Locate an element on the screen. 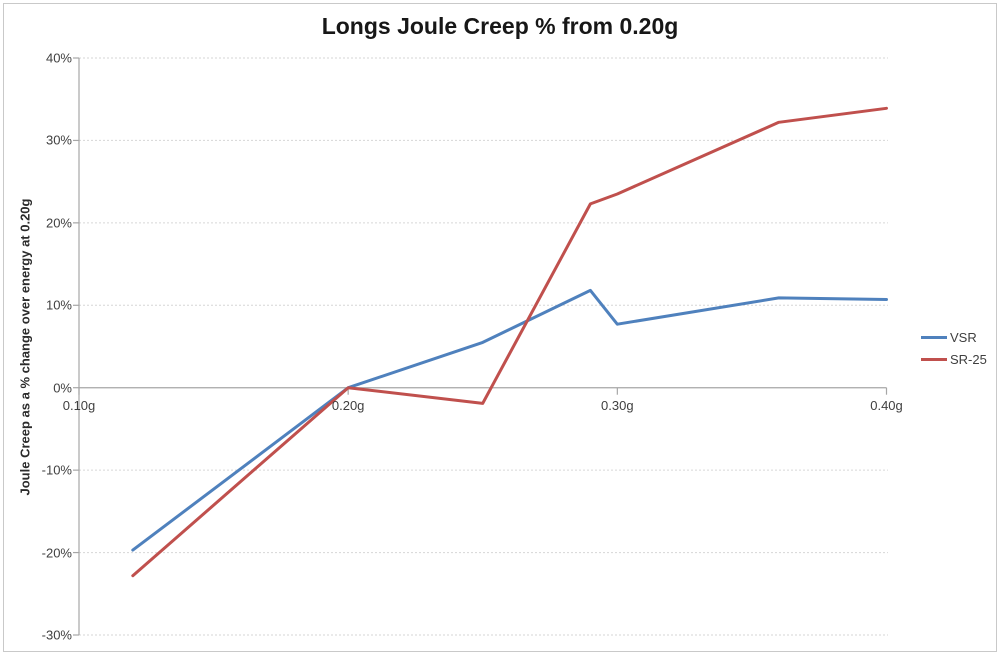  x-tick-label: 0.30g is located at coordinates (617, 405).